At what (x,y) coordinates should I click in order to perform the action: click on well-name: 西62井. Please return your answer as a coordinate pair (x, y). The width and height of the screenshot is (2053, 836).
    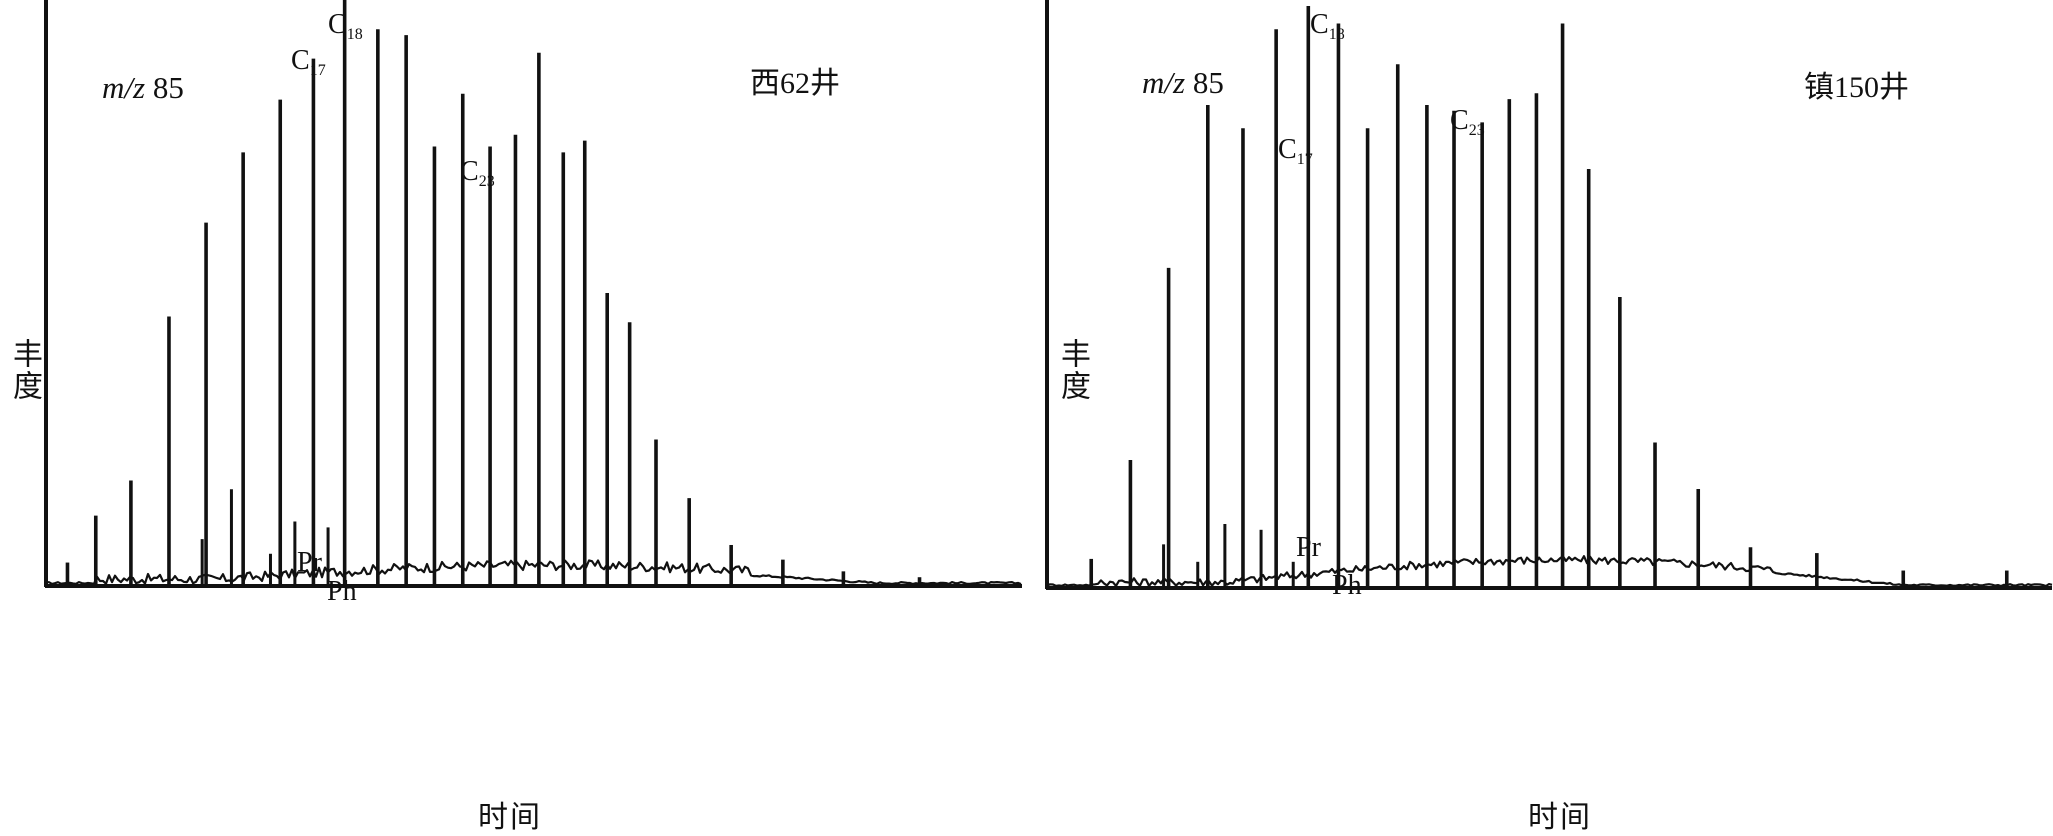
    Looking at the image, I should click on (795, 83).